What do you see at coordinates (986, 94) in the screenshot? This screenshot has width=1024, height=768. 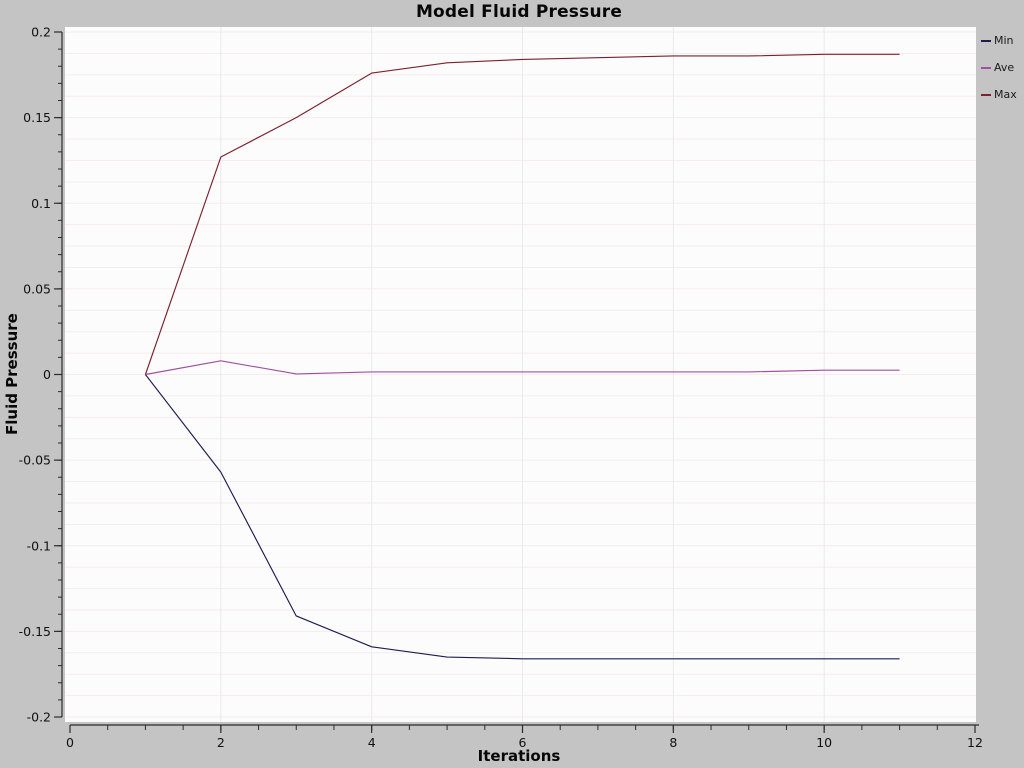 I see `max-series-marker-icon` at bounding box center [986, 94].